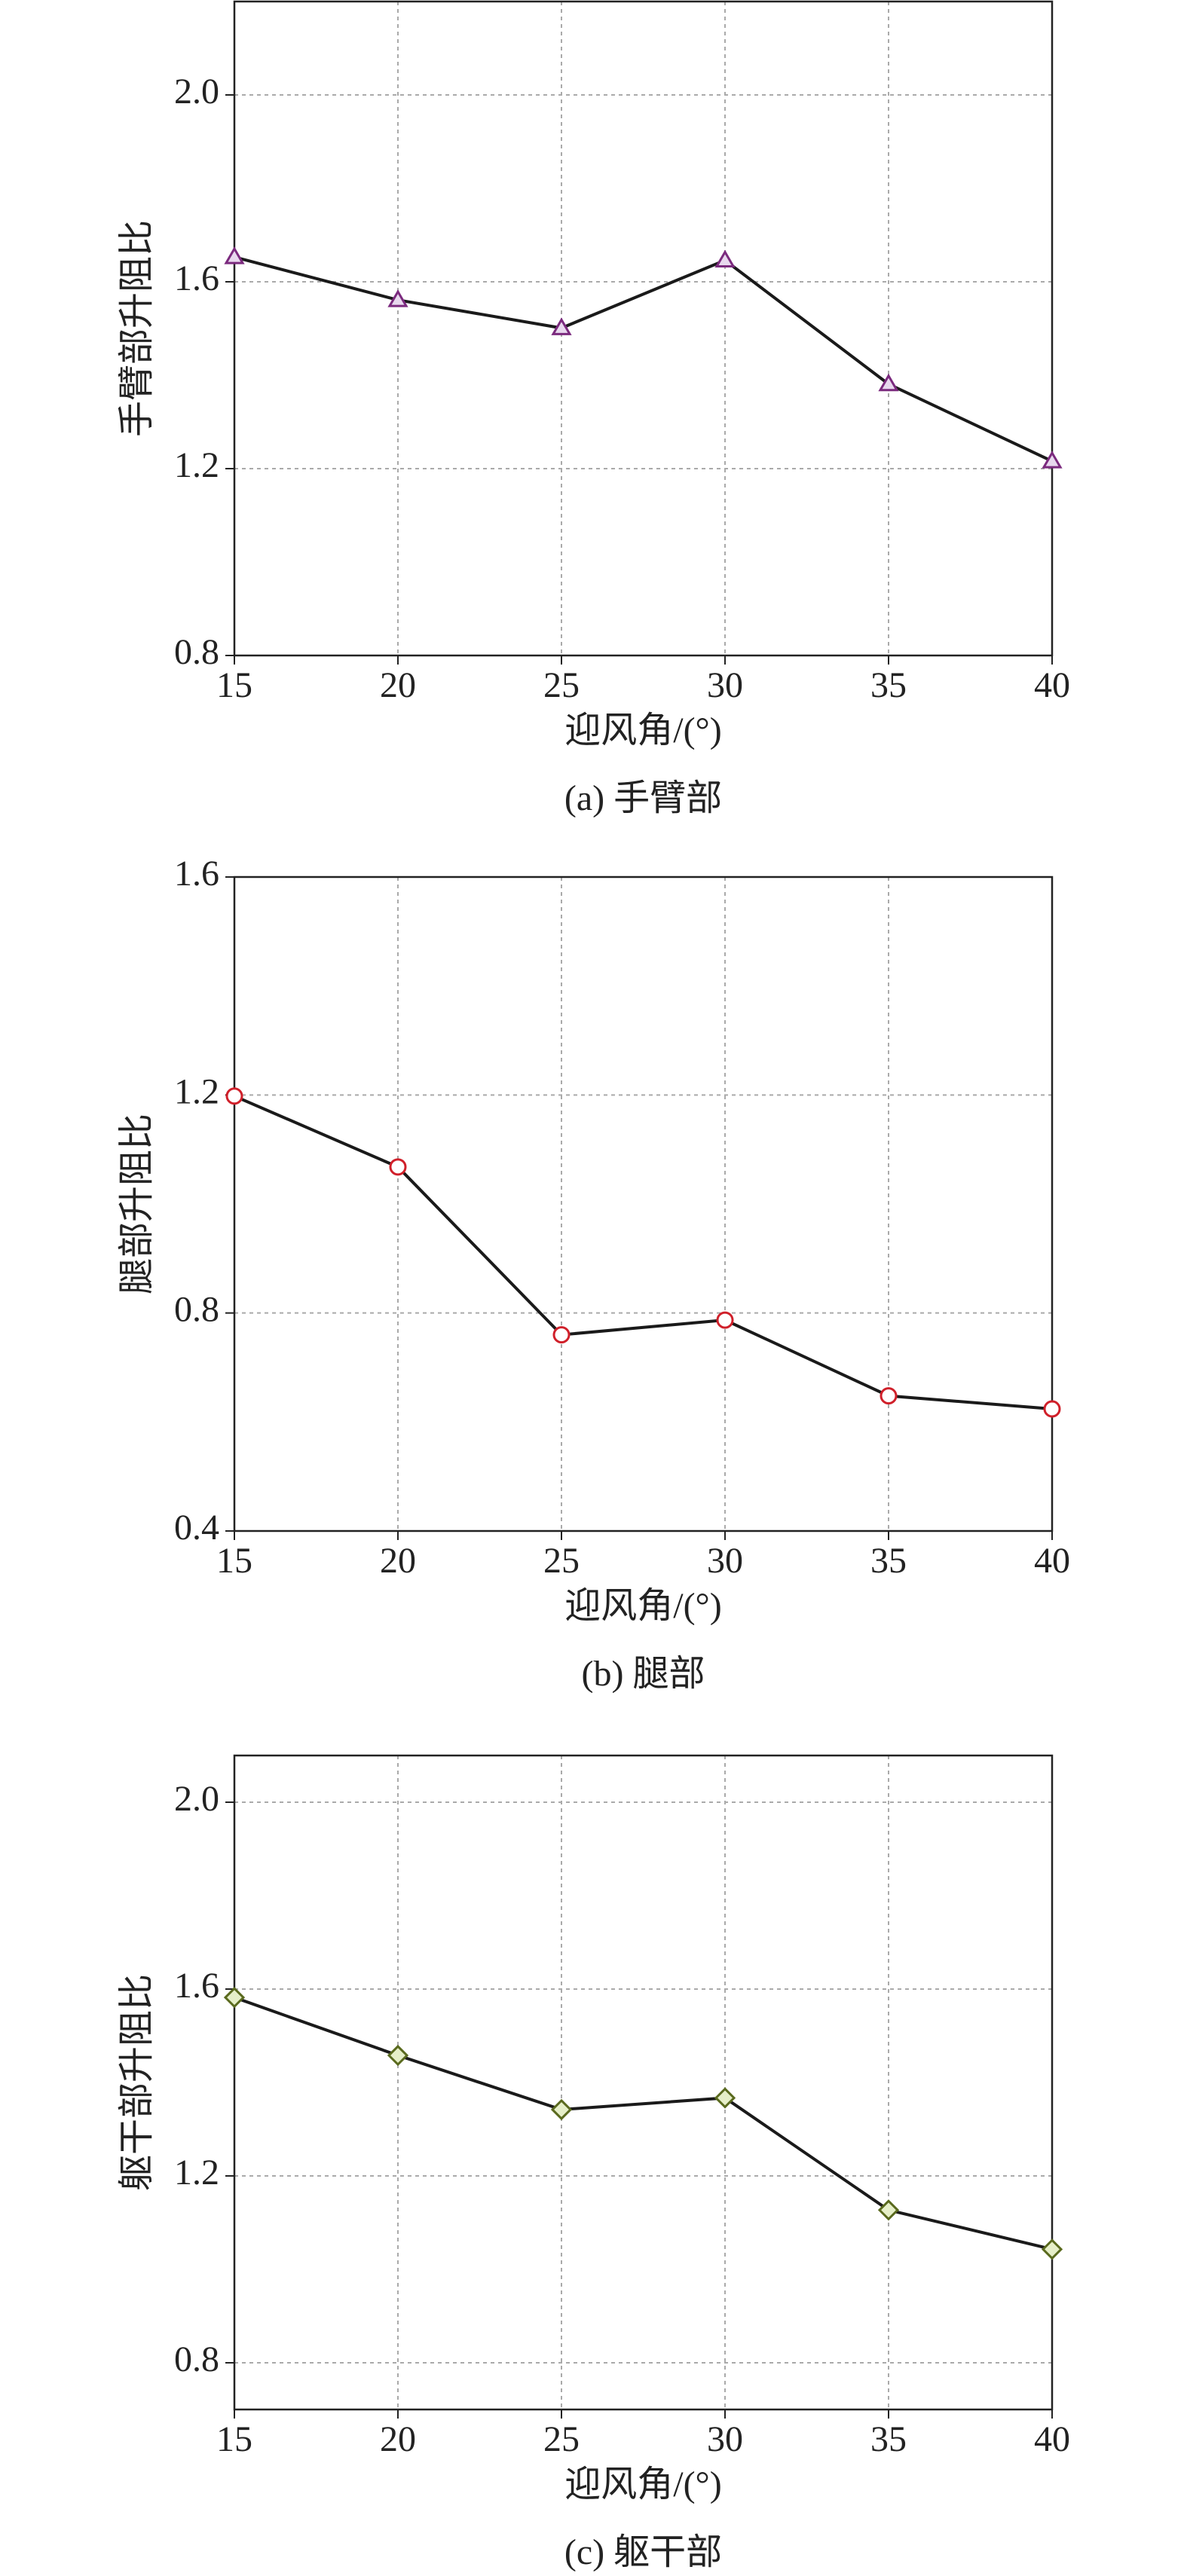 This screenshot has height=2576, width=1187. What do you see at coordinates (137, 328) in the screenshot?
I see `y-axis-label: 手臂部升阻比` at bounding box center [137, 328].